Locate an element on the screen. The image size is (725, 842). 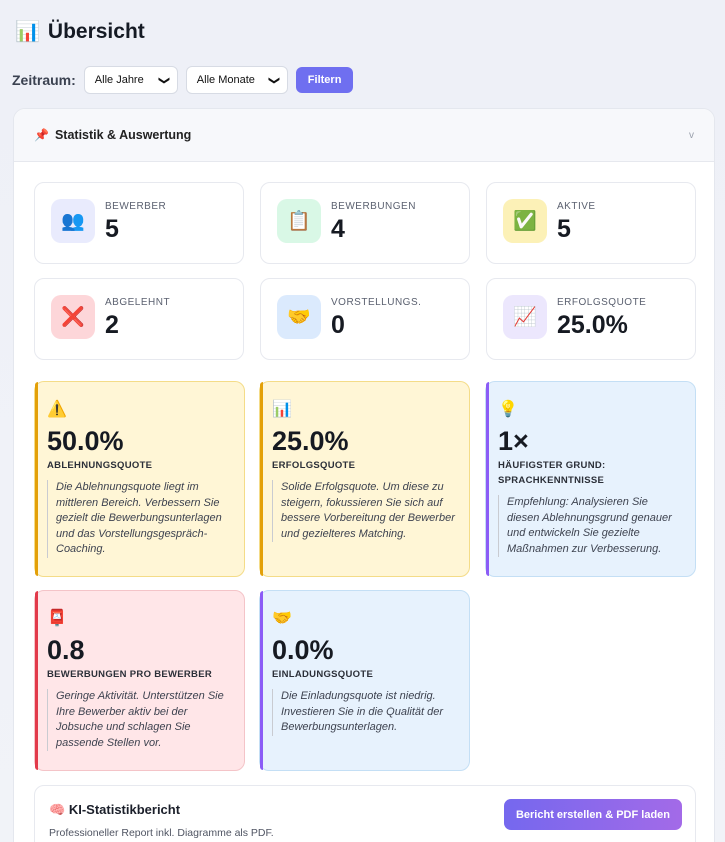
stat-card-applicants: 👥 Bewerber 5 is located at coordinates (139, 223).